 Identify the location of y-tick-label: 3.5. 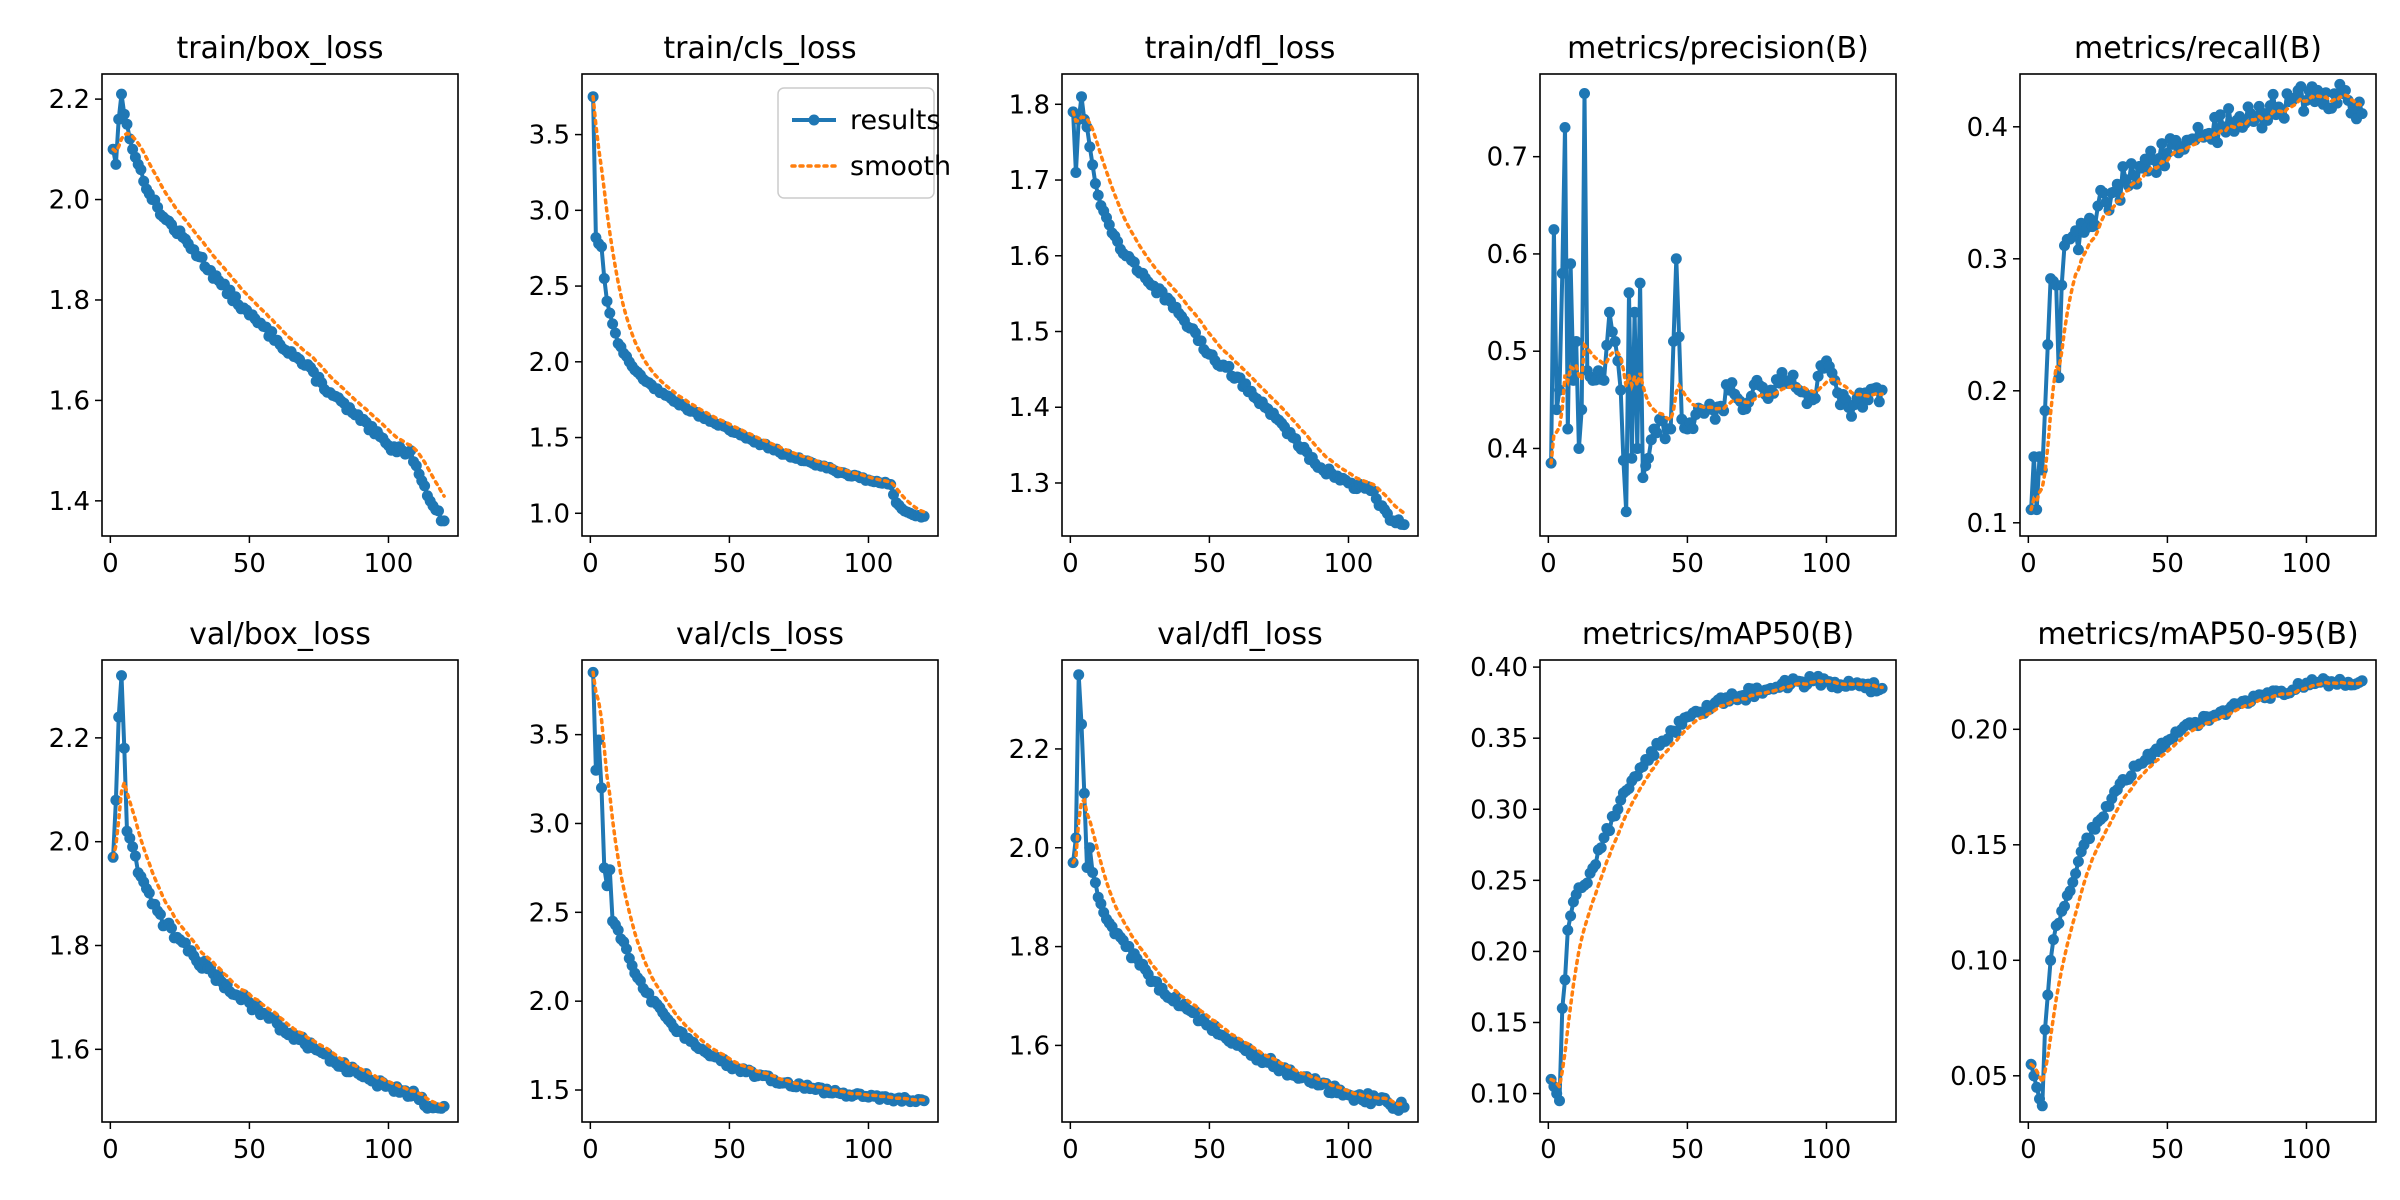
(549, 736).